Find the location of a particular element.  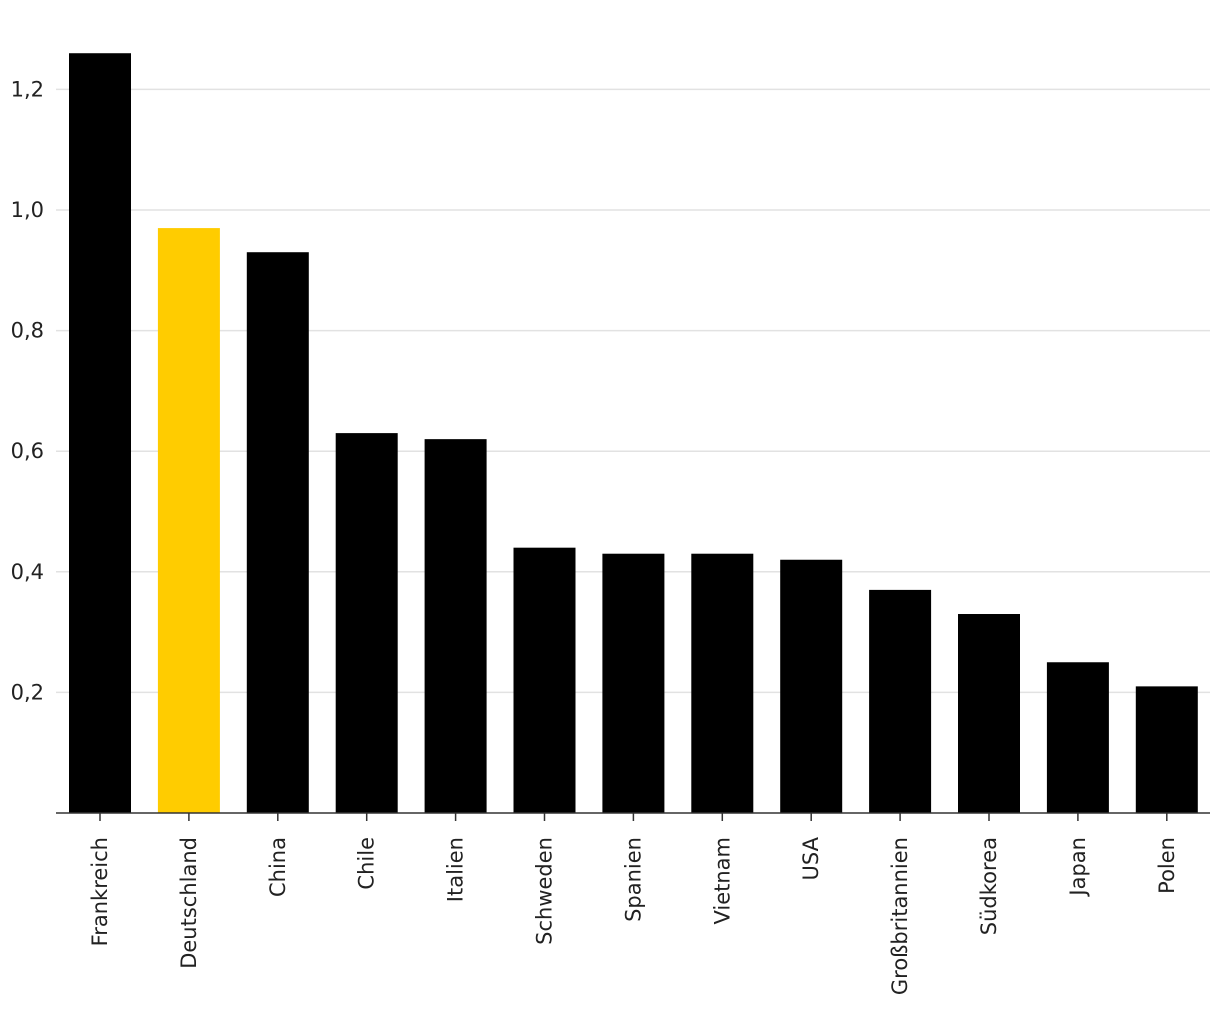

bar-großbritannien is located at coordinates (900, 701).